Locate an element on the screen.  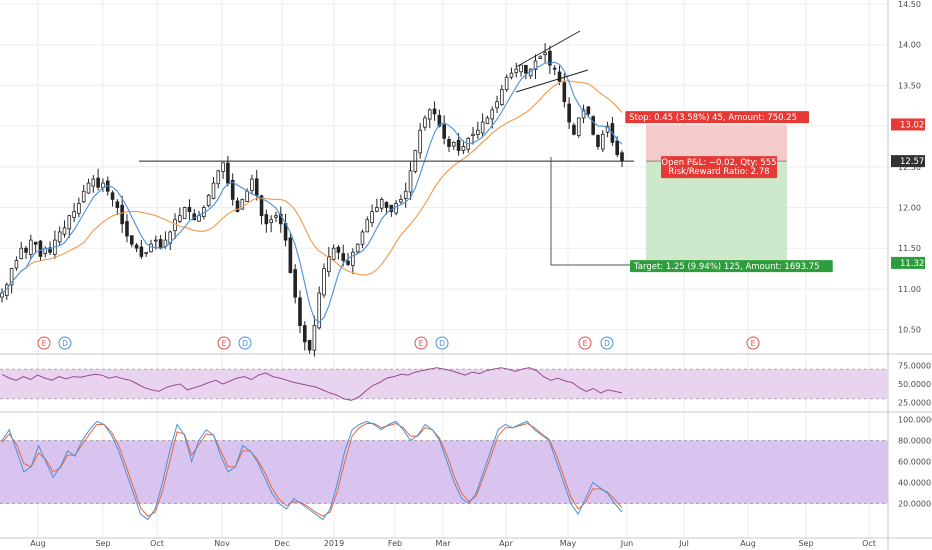
dividend-marker: D is located at coordinates (607, 343).